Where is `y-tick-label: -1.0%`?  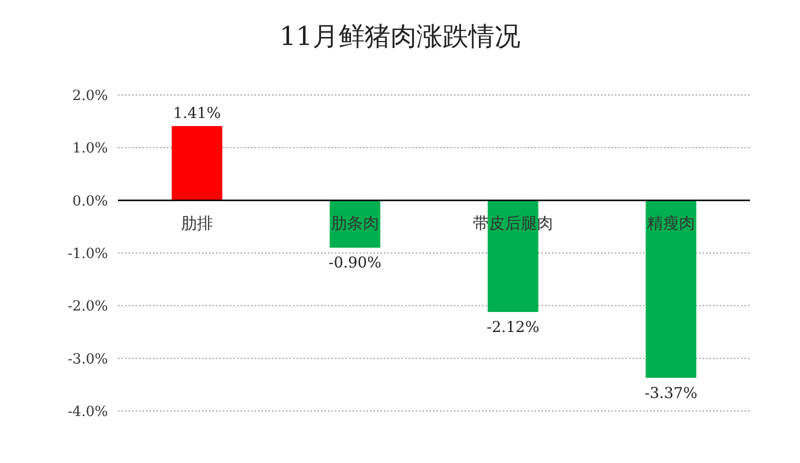
y-tick-label: -1.0% is located at coordinates (88, 254).